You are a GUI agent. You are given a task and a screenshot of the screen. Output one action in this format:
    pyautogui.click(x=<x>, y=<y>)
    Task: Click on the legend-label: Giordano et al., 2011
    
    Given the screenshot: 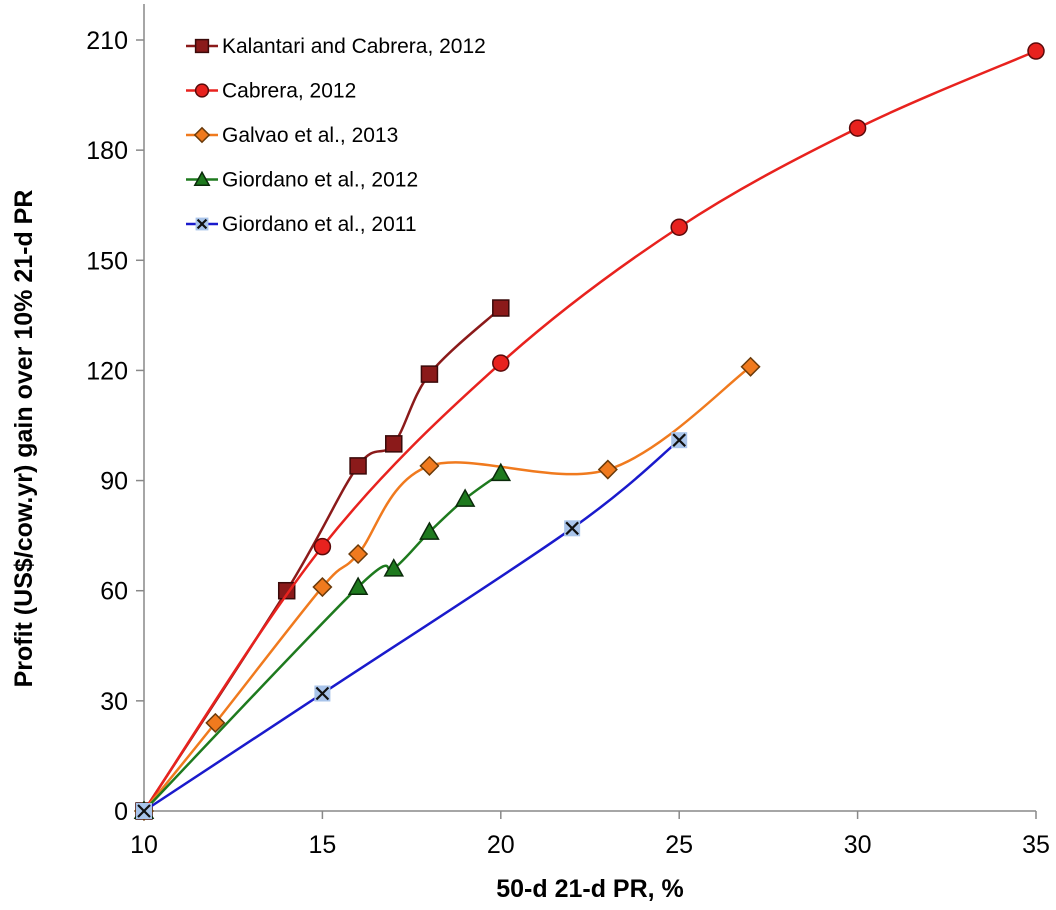 What is the action you would take?
    pyautogui.click(x=319, y=224)
    